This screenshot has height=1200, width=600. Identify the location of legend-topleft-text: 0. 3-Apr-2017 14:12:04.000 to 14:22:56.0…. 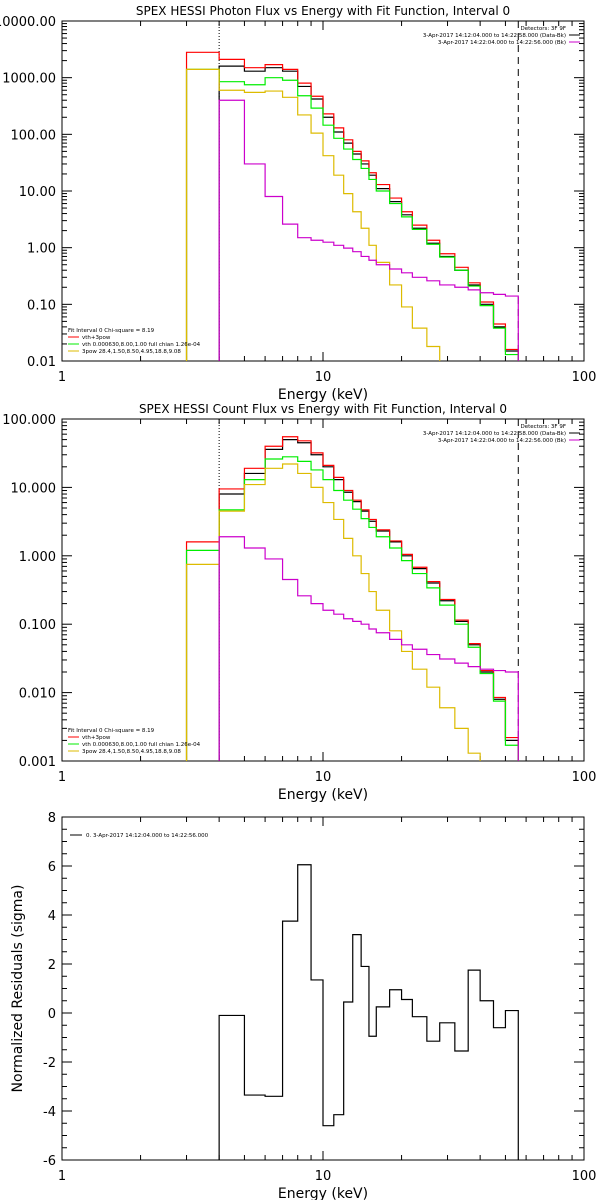
(147, 836).